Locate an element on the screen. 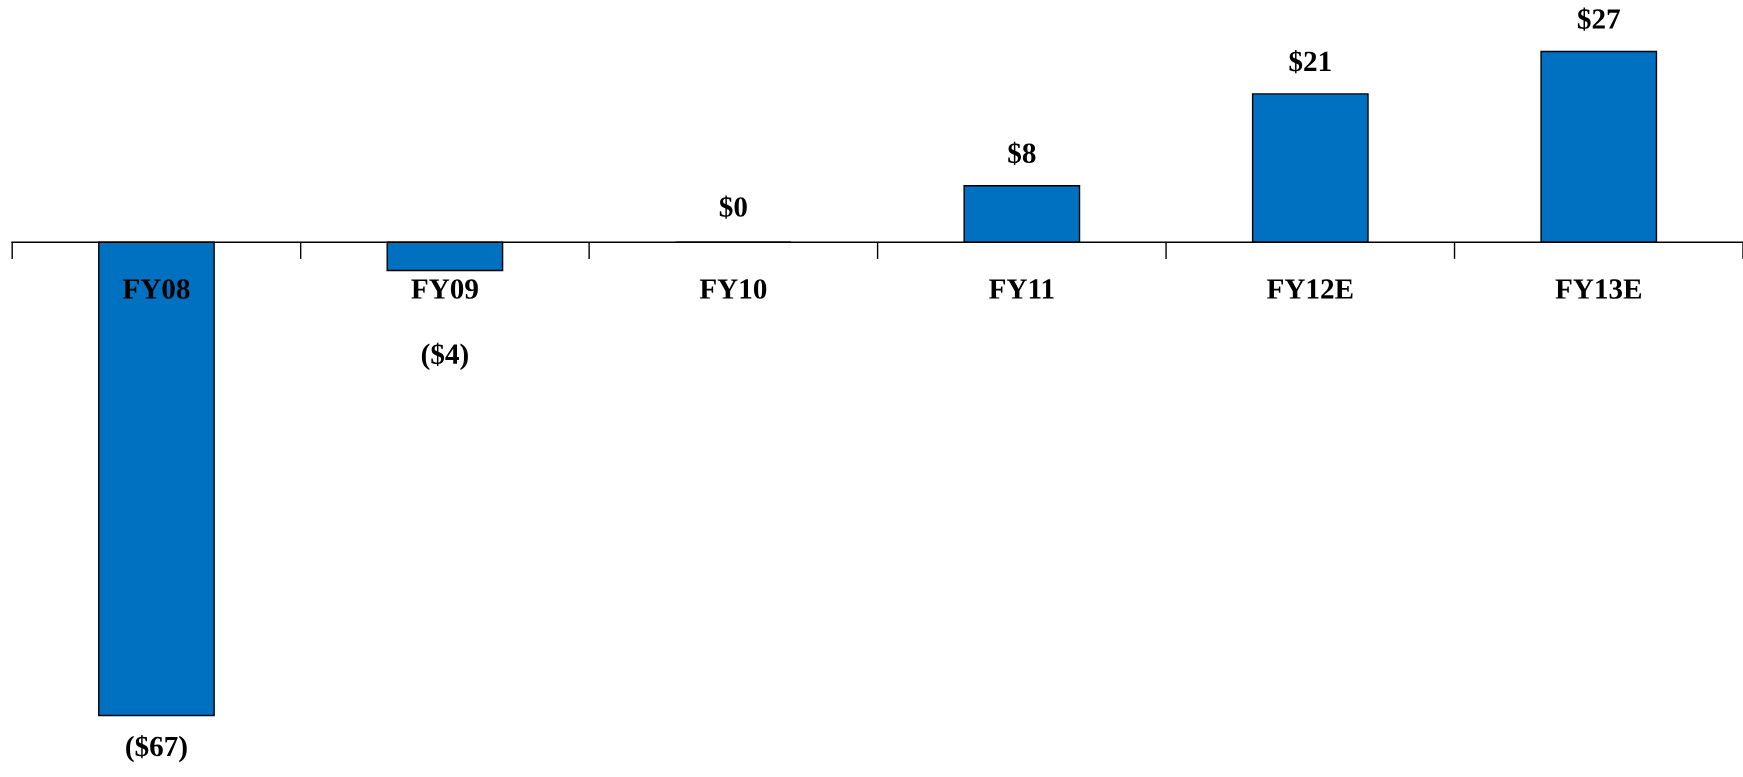 This screenshot has height=777, width=1743. data-label: ($67) is located at coordinates (156, 748).